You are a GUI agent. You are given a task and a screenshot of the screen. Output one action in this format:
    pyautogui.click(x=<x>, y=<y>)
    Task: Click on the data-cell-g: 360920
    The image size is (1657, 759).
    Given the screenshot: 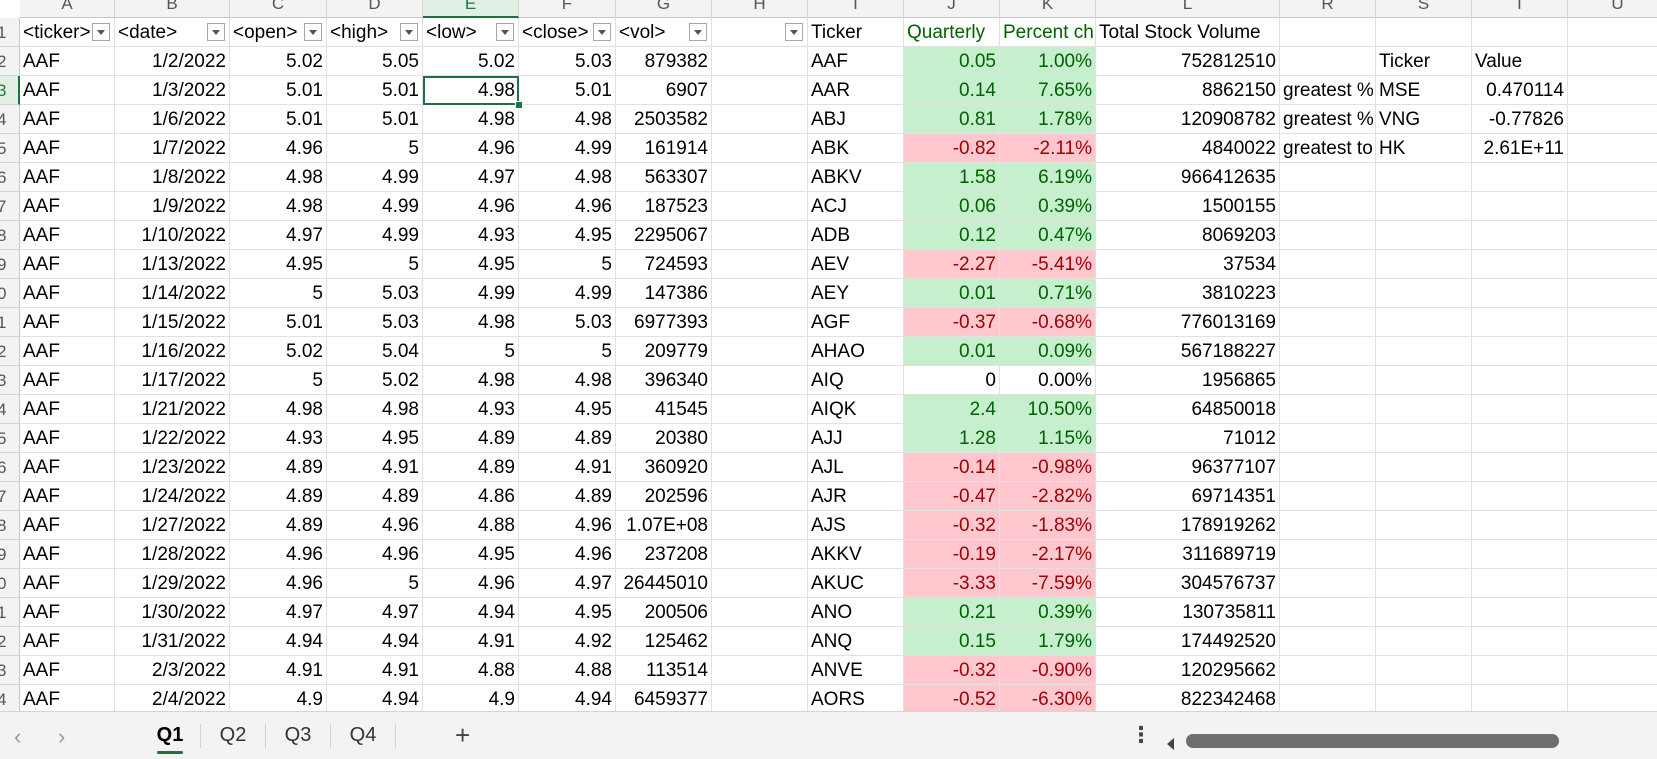 What is the action you would take?
    pyautogui.click(x=664, y=467)
    